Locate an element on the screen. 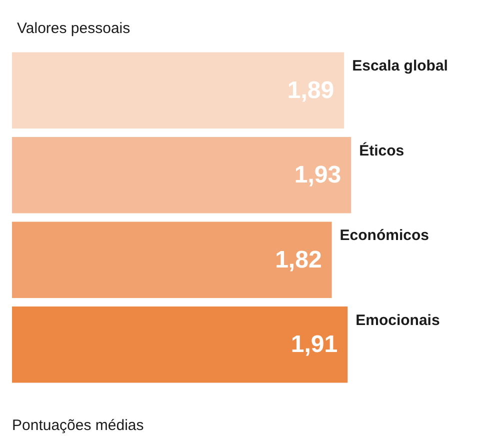 Image resolution: width=499 pixels, height=445 pixels. y-tick-label: Escala global is located at coordinates (400, 66).